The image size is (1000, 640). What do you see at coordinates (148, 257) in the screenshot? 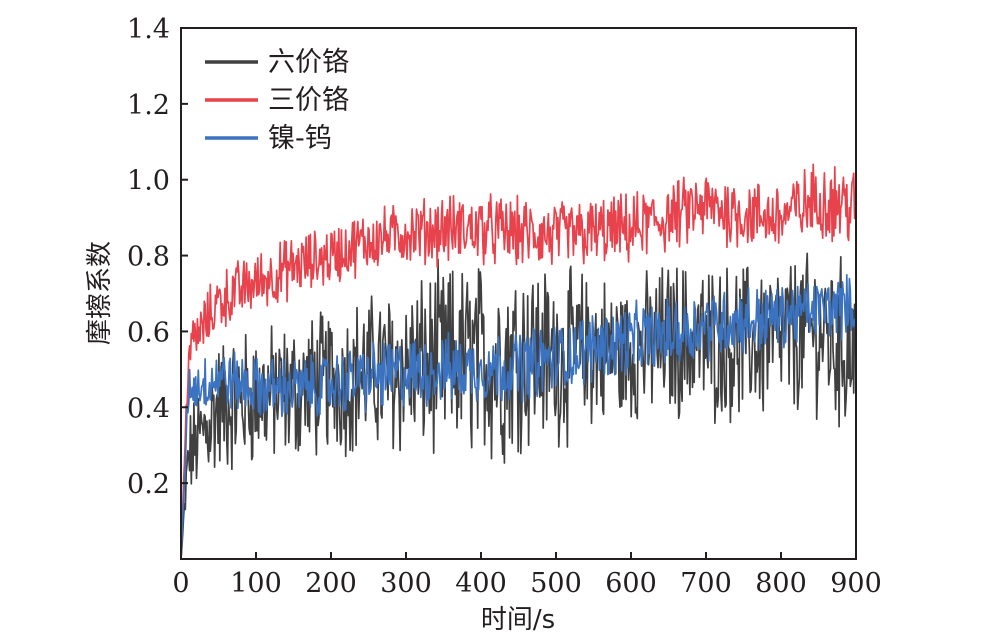
I see `y-tick-label: 0.8` at bounding box center [148, 257].